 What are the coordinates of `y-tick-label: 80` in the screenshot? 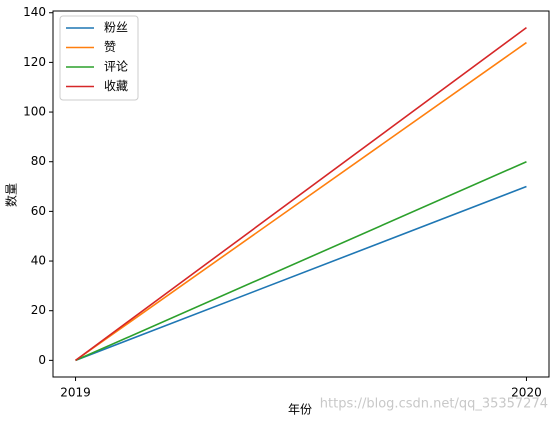 It's located at (38, 161).